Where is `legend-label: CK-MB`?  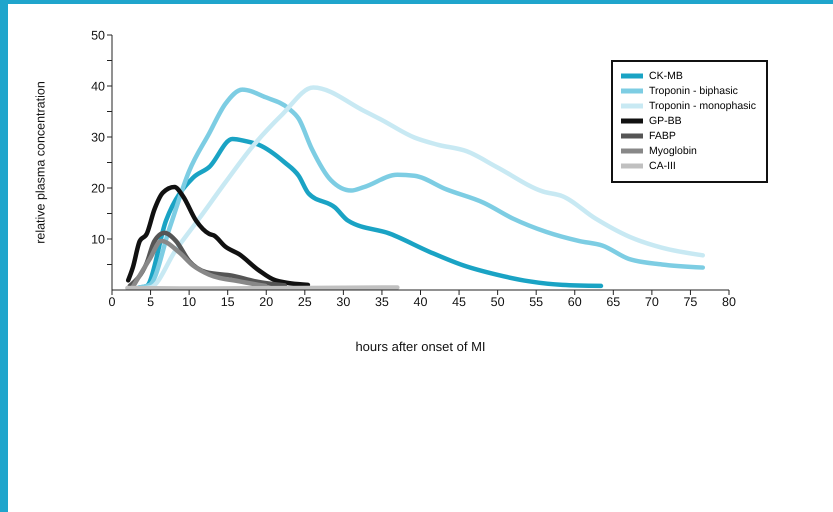
legend-label: CK-MB is located at coordinates (666, 76).